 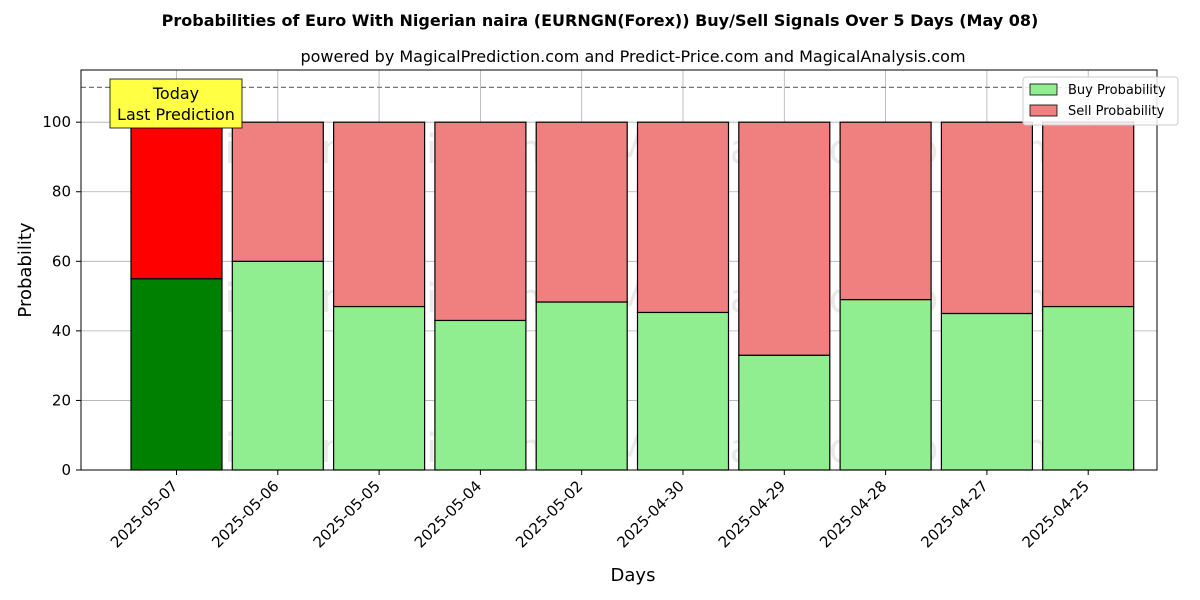 What do you see at coordinates (347, 514) in the screenshot?
I see `x-tick-label: 2025-05-05` at bounding box center [347, 514].